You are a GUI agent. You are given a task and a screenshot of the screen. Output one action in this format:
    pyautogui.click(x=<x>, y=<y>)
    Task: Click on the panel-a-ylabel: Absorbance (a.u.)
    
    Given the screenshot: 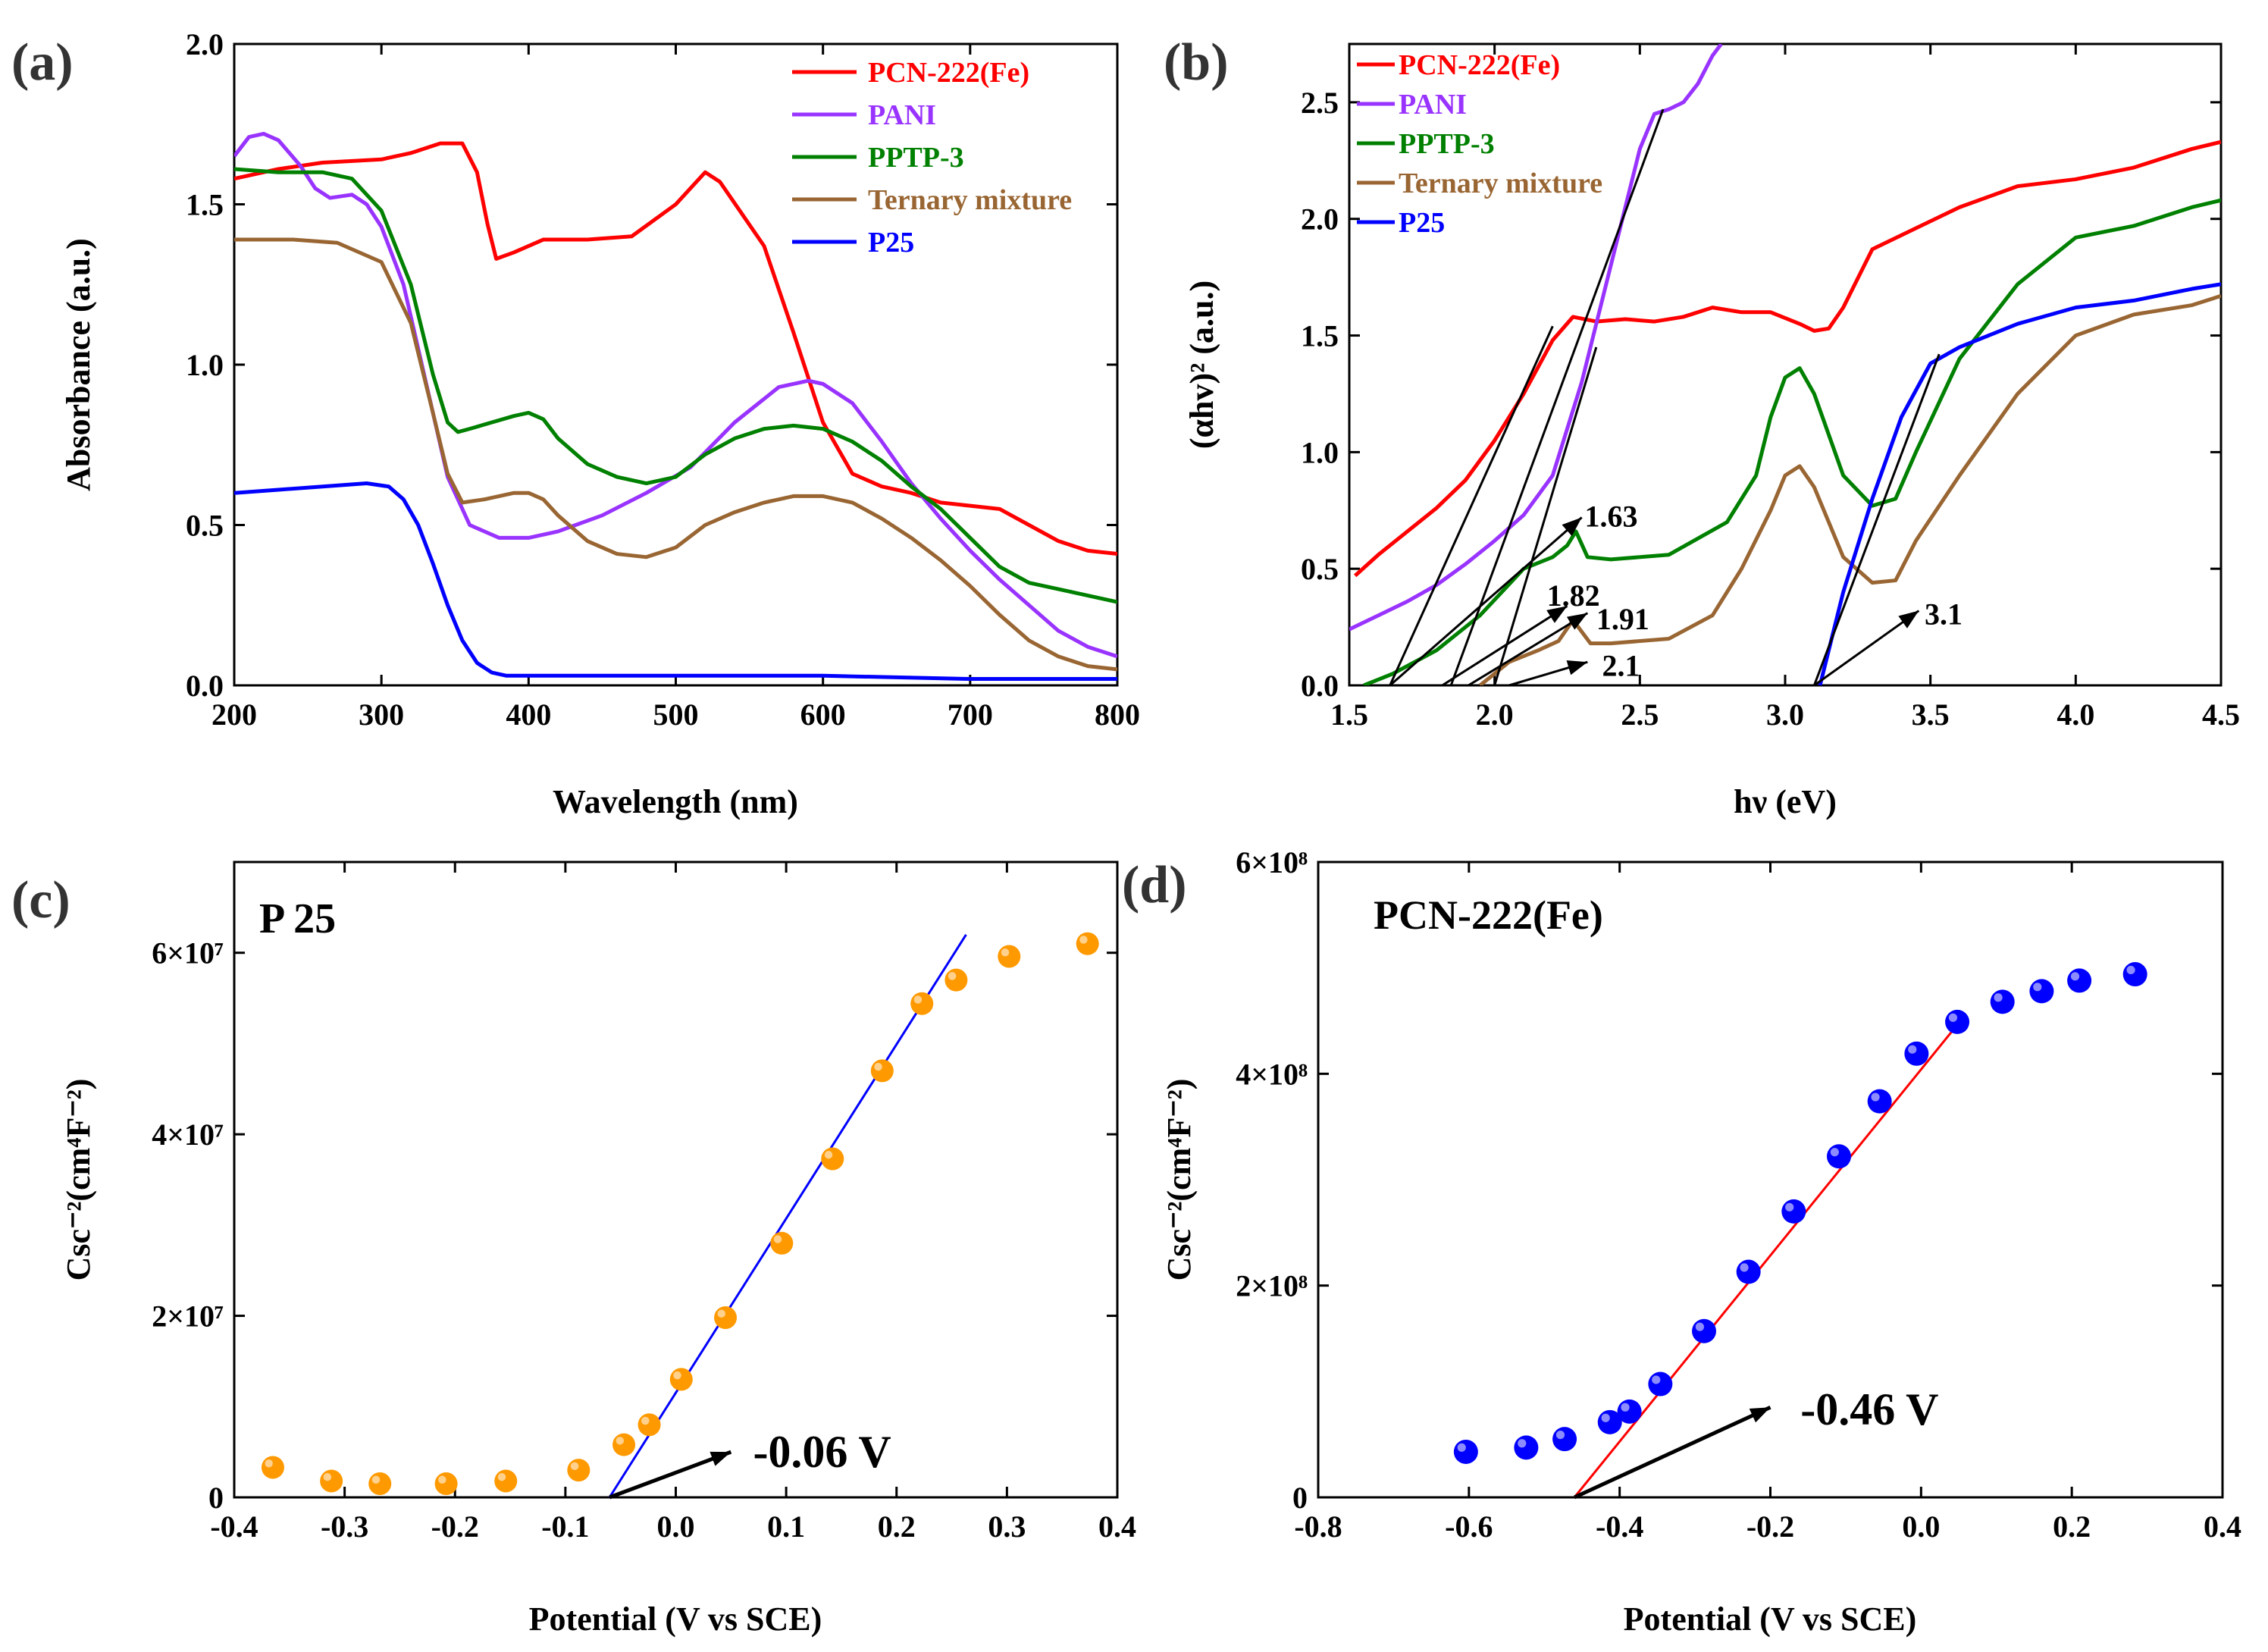 What is the action you would take?
    pyautogui.click(x=78, y=364)
    